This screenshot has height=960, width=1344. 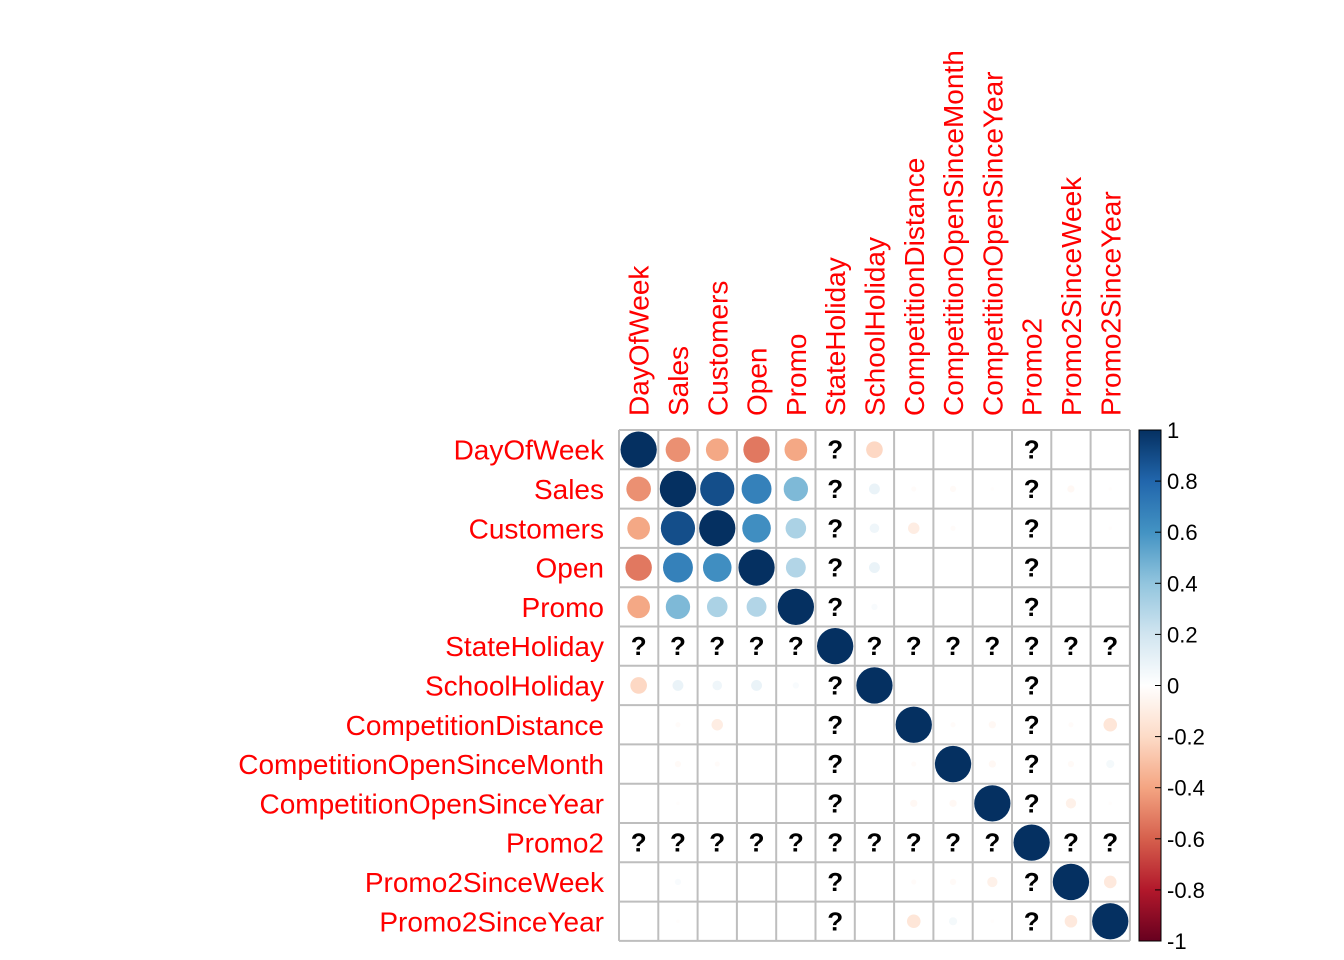 I want to click on colorbar-tick-label: 0.6, so click(x=1182, y=532).